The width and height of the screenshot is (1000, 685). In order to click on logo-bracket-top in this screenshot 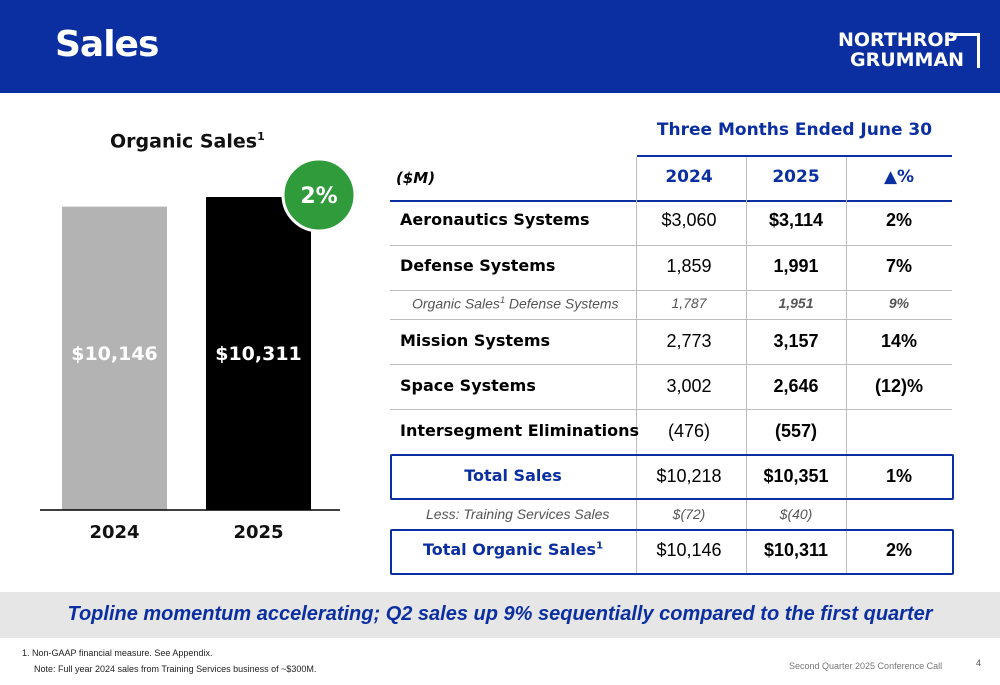, I will do `click(965, 34)`.